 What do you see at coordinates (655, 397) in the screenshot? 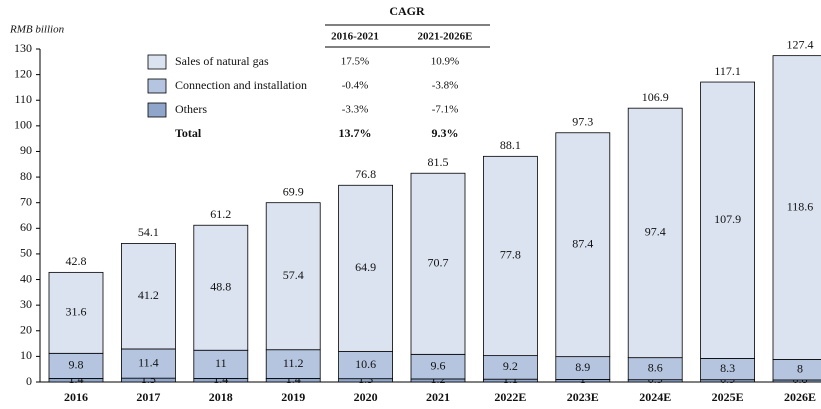
I see `x-tick-label: 2024E` at bounding box center [655, 397].